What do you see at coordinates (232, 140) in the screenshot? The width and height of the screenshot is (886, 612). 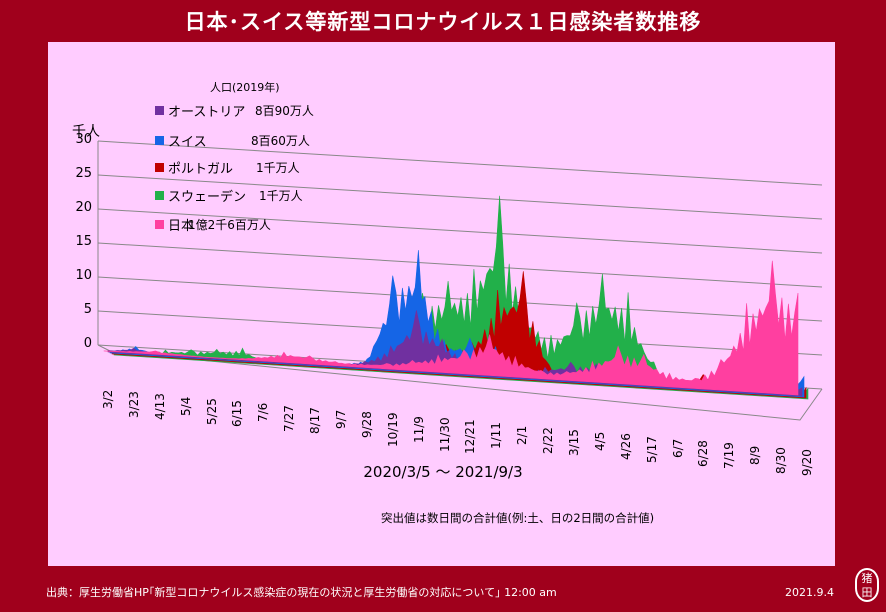 I see `legend-item: スイス 8百60万人` at bounding box center [232, 140].